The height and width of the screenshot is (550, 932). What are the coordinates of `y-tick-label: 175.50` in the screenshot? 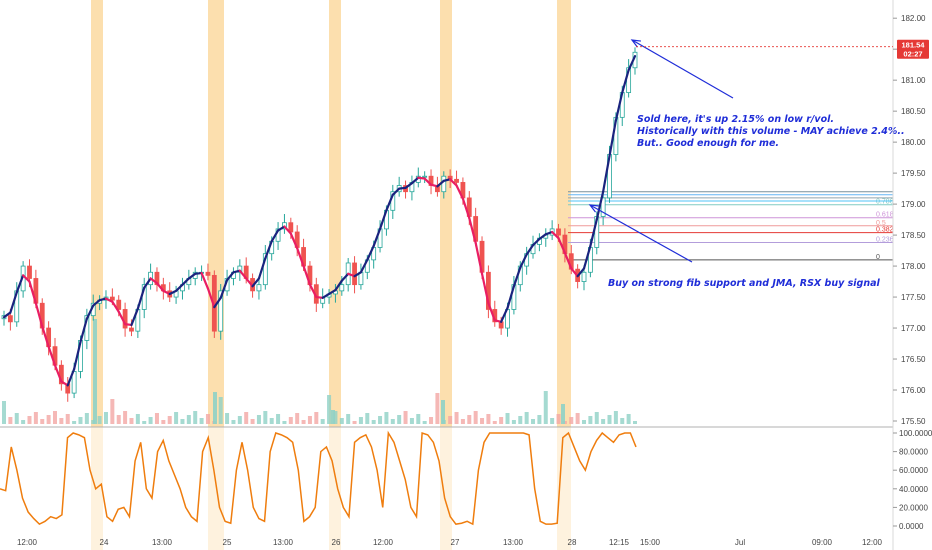 It's located at (913, 421).